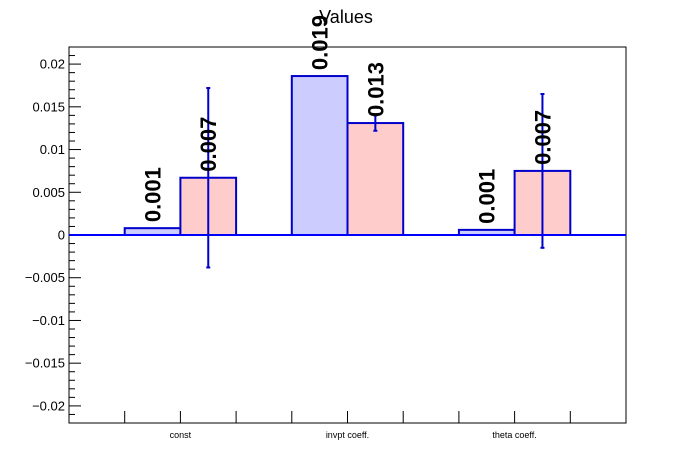  I want to click on bar-value-label: 0.019, so click(320, 42).